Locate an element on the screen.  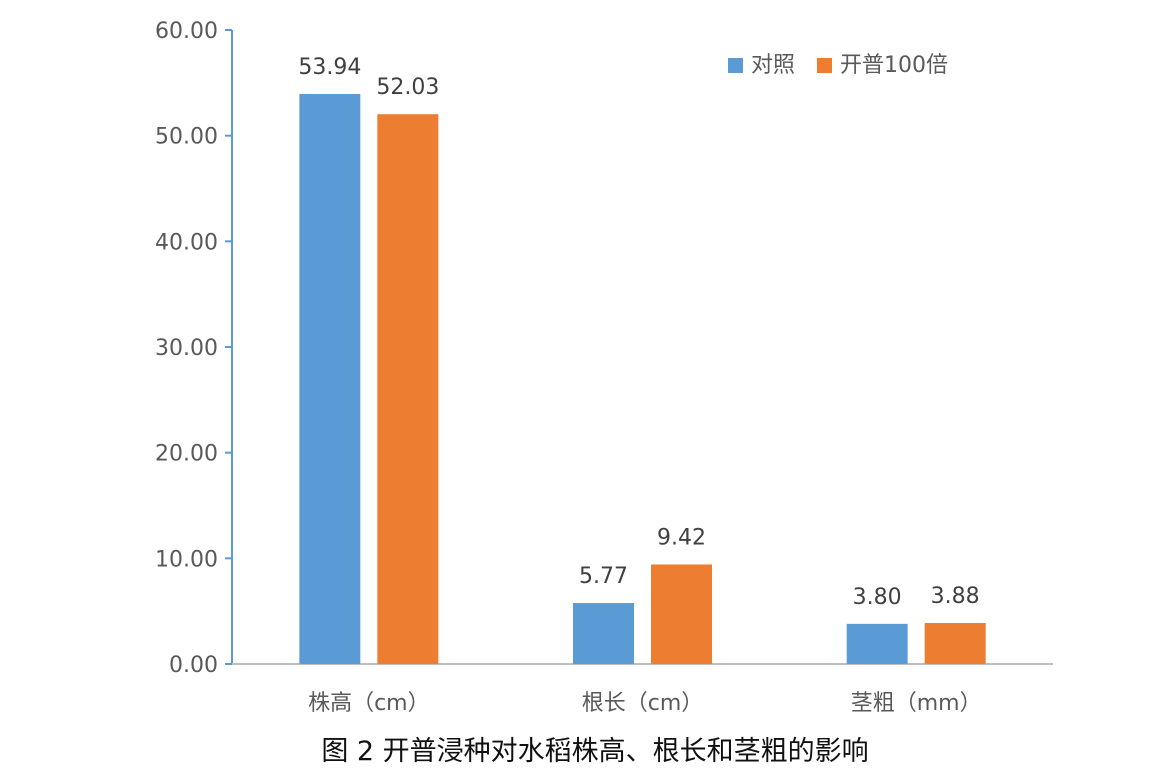
data-label: 53.94 is located at coordinates (329, 67).